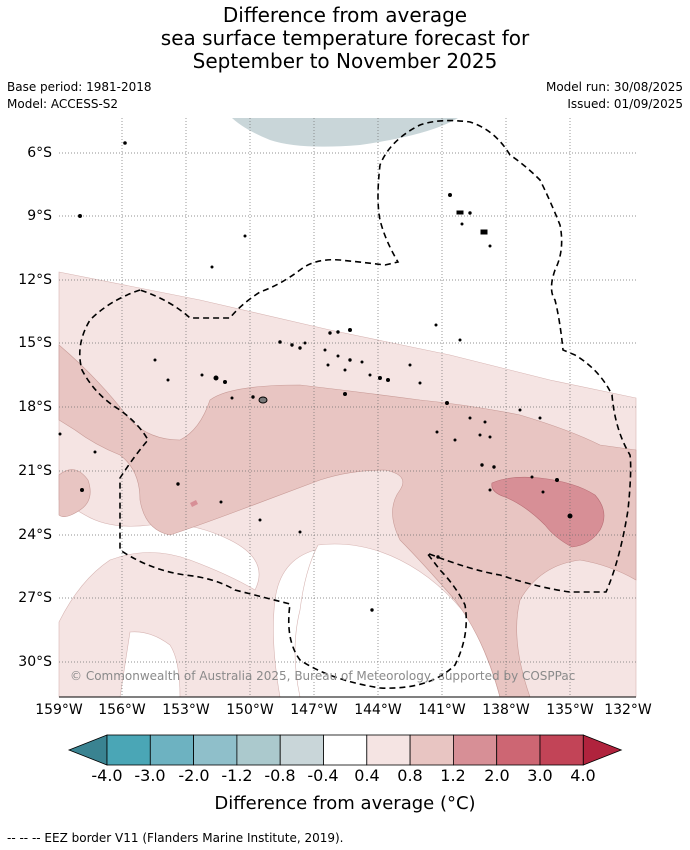  What do you see at coordinates (35, 407) in the screenshot?
I see `lat-label-18s: 18°S` at bounding box center [35, 407].